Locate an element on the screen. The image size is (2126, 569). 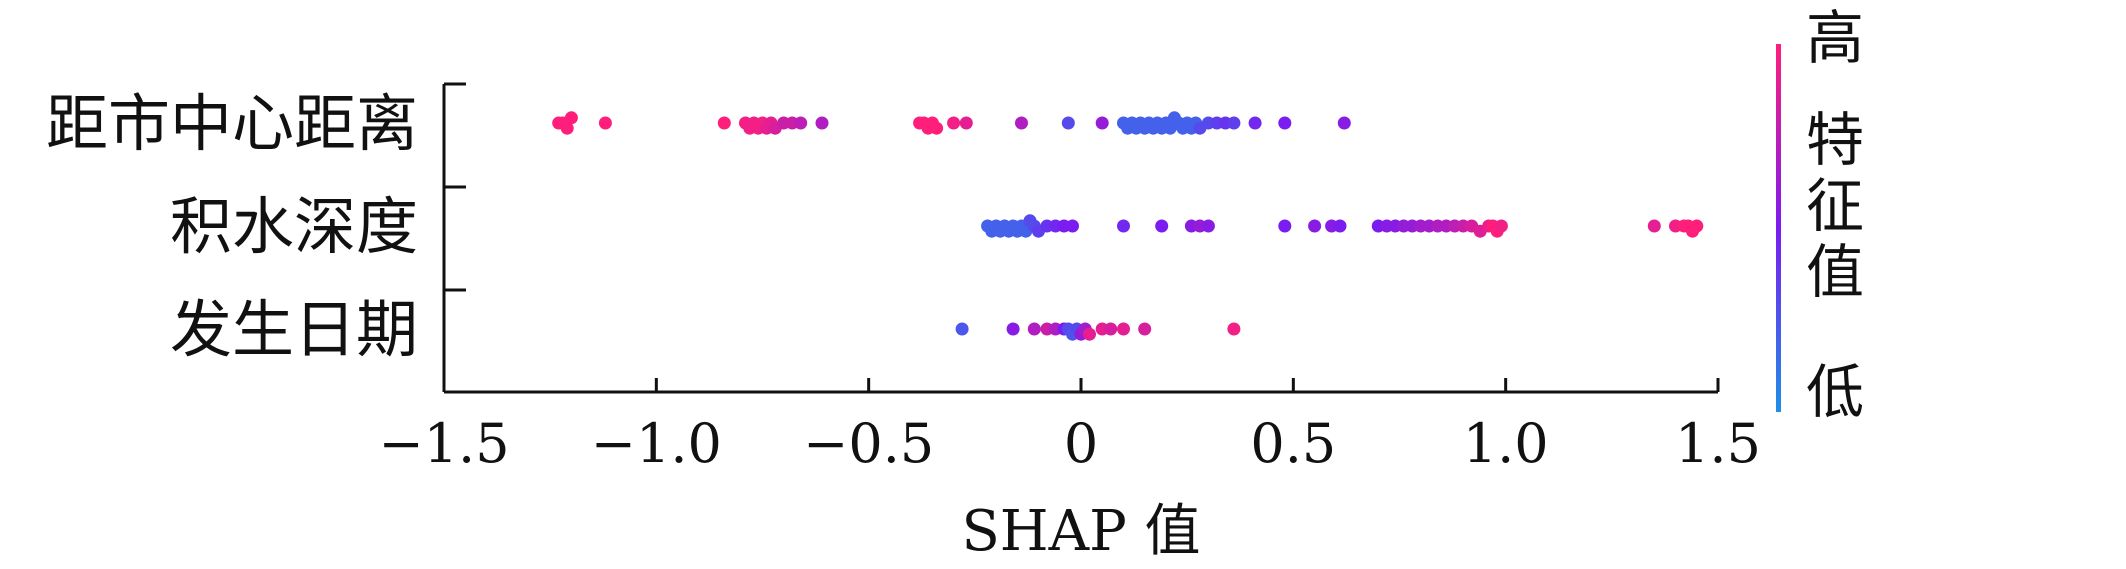
x-ticks: −1.5 −1.0 −0.5 0 0.5 1.0 1.5 is located at coordinates (1069, 426).